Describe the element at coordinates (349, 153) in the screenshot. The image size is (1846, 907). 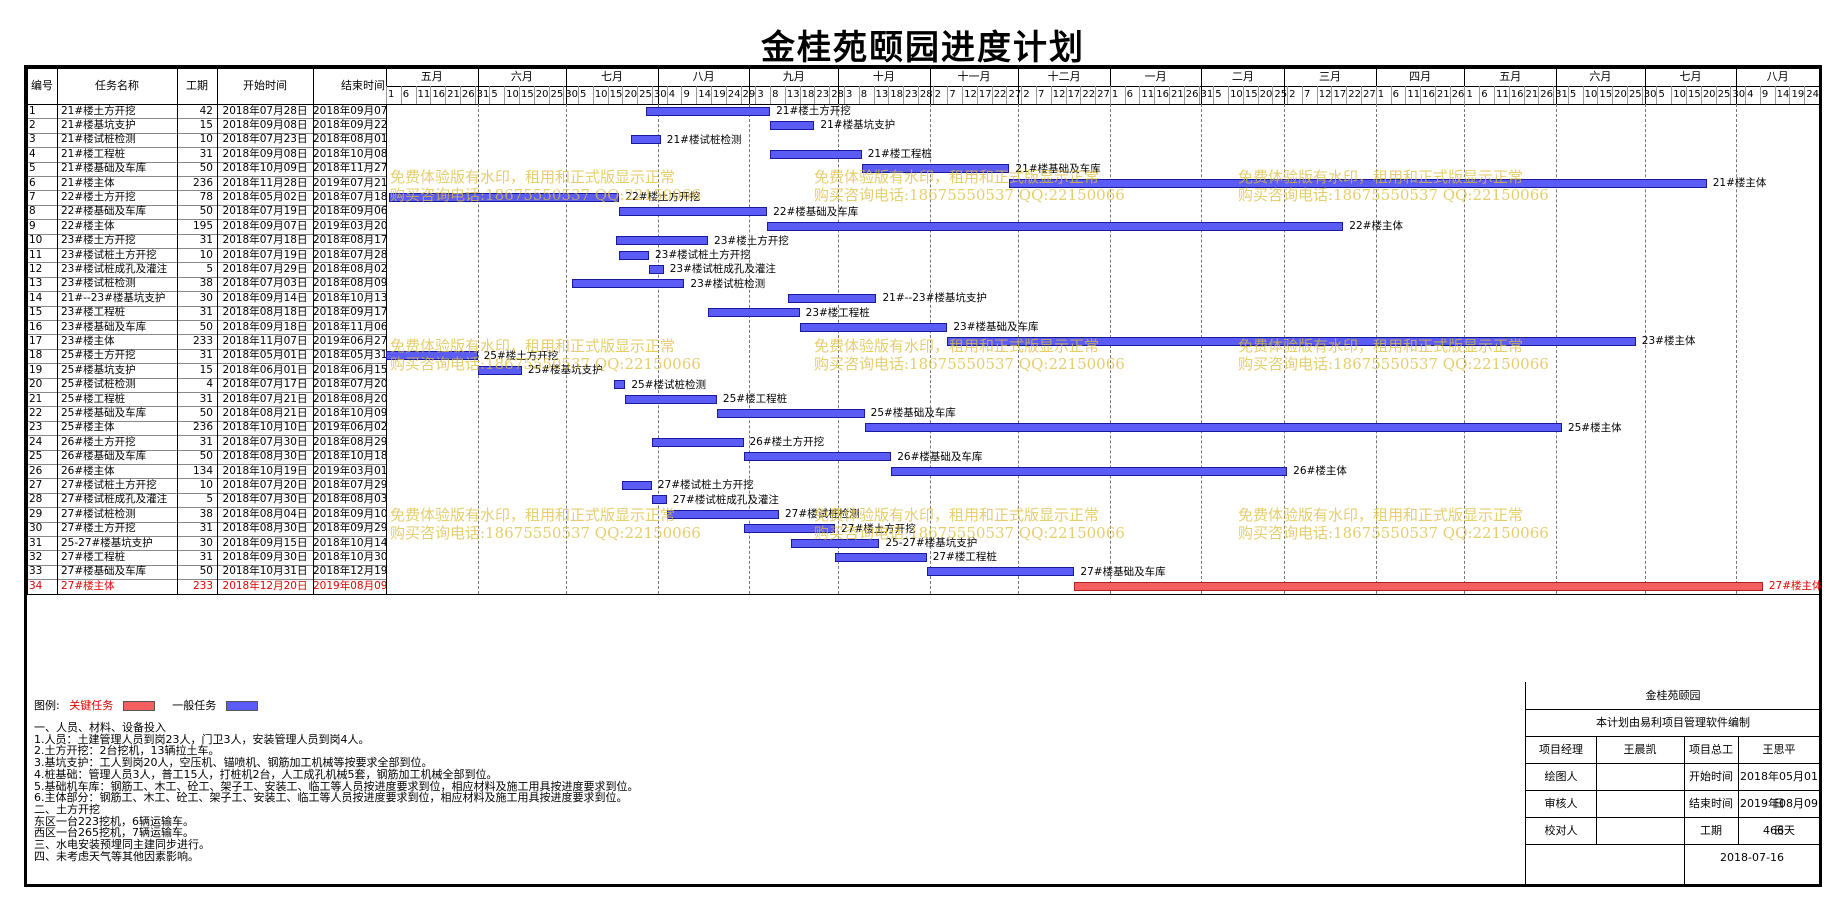
I see `task-end: 2018年10月08日` at that location.